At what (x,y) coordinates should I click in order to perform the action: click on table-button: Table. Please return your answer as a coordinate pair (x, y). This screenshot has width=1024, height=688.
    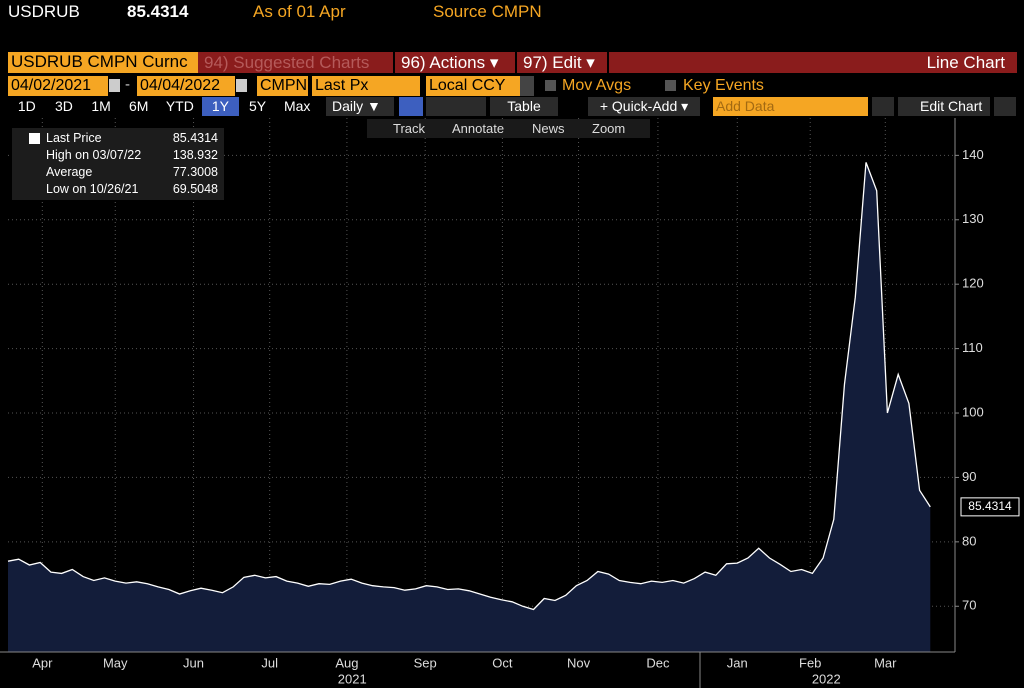
    Looking at the image, I should click on (524, 106).